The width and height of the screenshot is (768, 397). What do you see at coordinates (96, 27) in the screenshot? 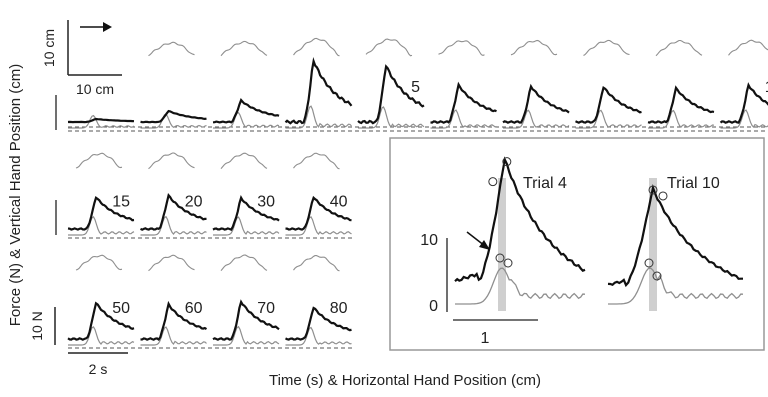
I see `direction-arrow-icon` at bounding box center [96, 27].